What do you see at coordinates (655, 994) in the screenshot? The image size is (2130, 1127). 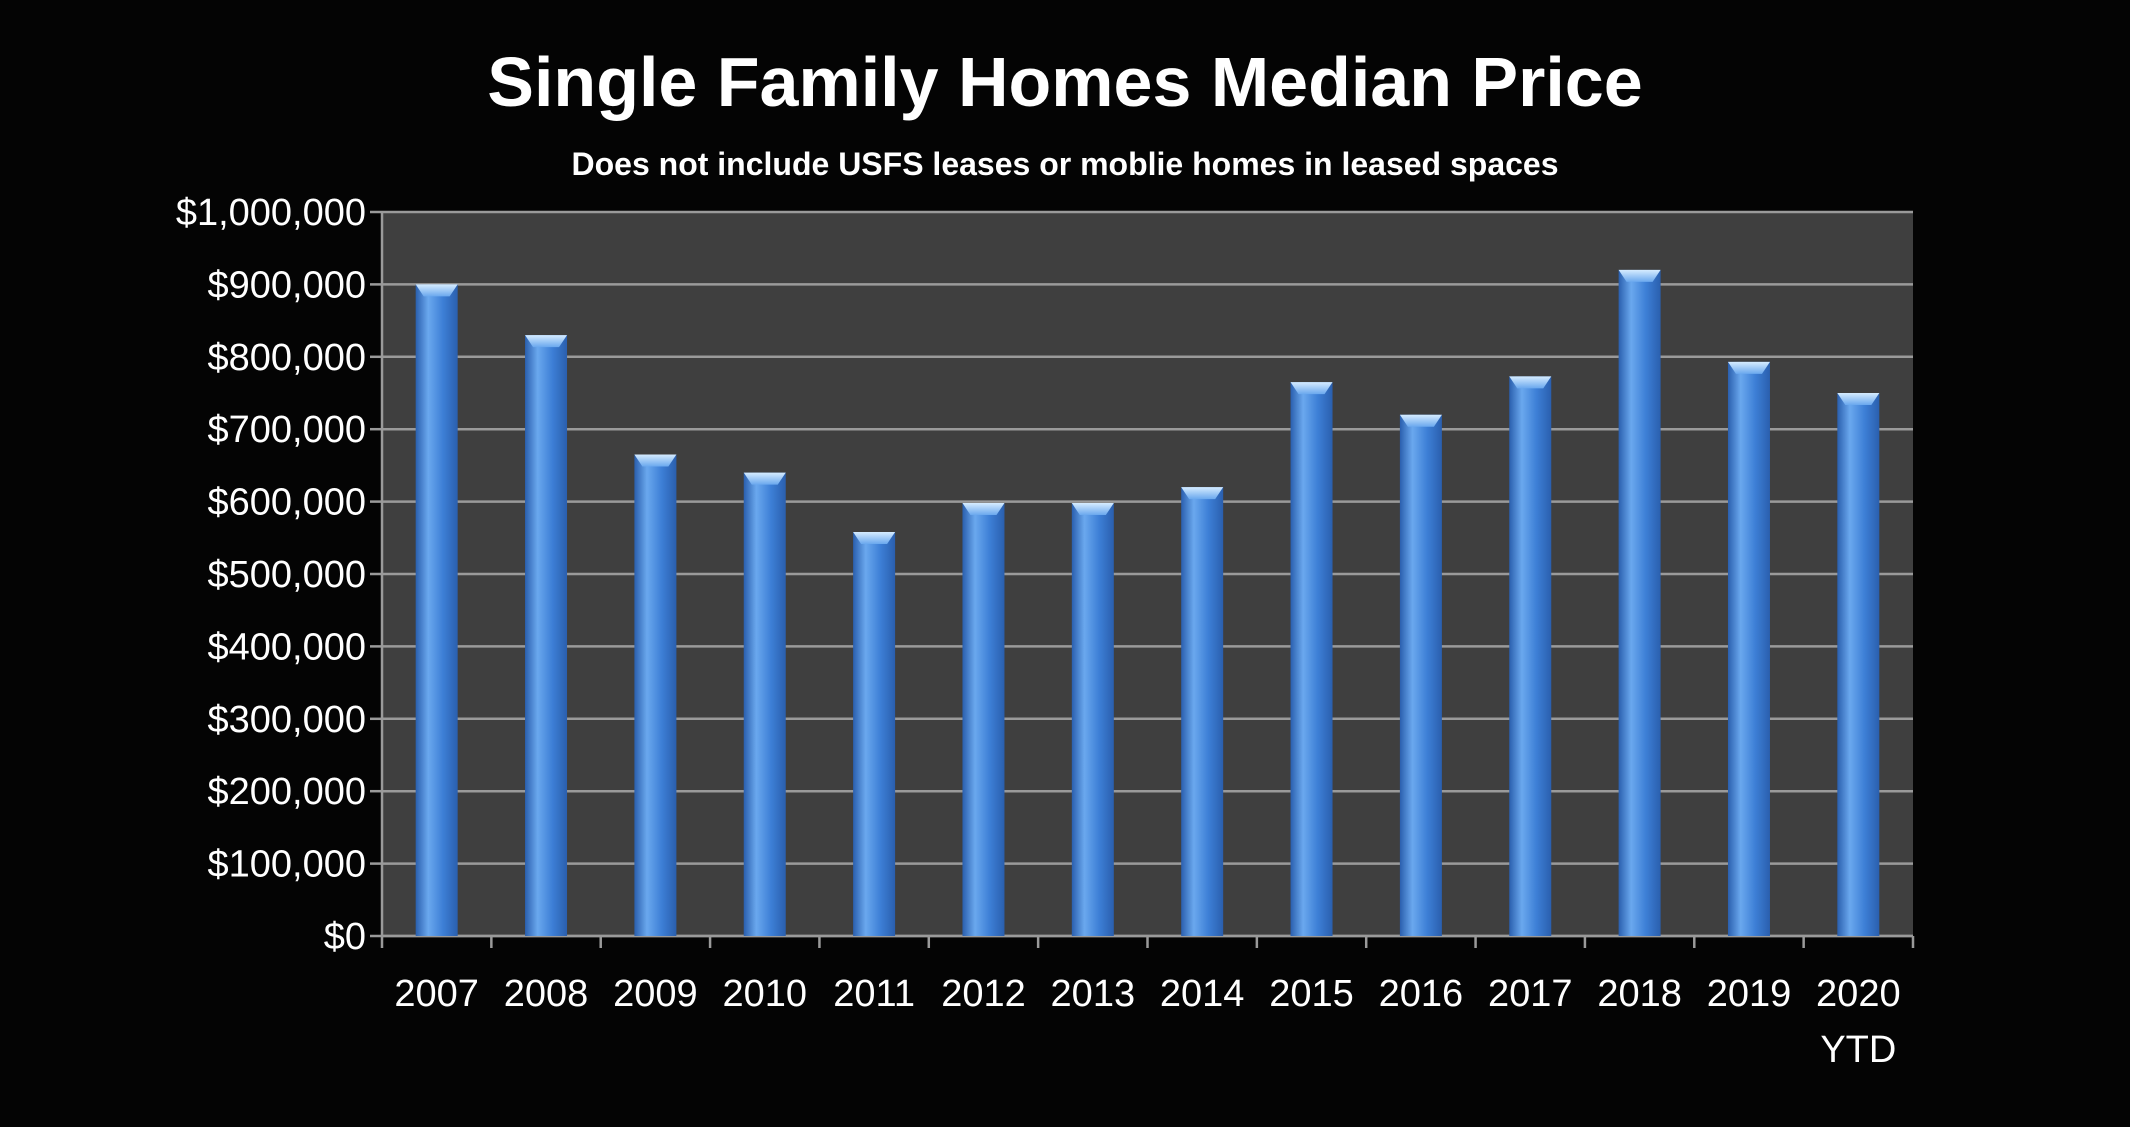 I see `x-tick-label: 2009` at bounding box center [655, 994].